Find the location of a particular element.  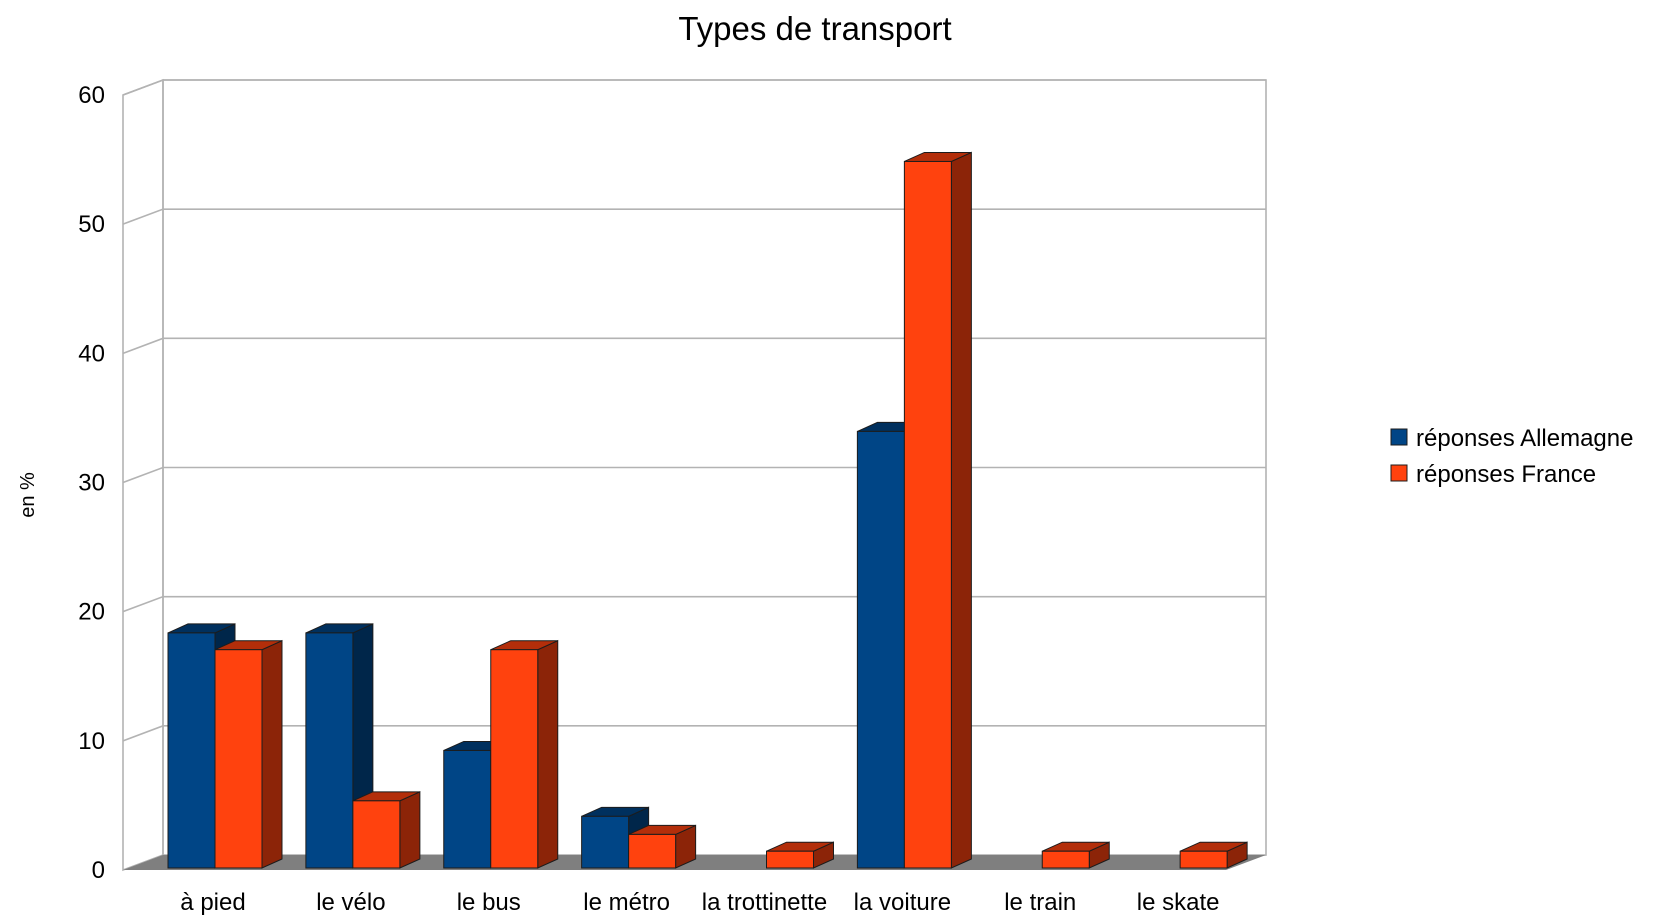

legend-label: réponses Allemagne is located at coordinates (1524, 438).